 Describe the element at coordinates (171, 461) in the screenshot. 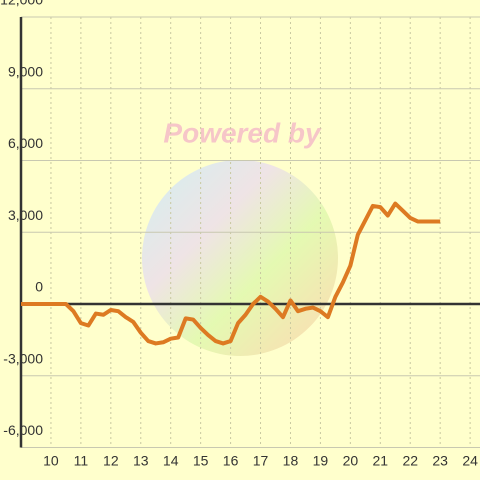

I see `x-tick-label: 14` at that location.